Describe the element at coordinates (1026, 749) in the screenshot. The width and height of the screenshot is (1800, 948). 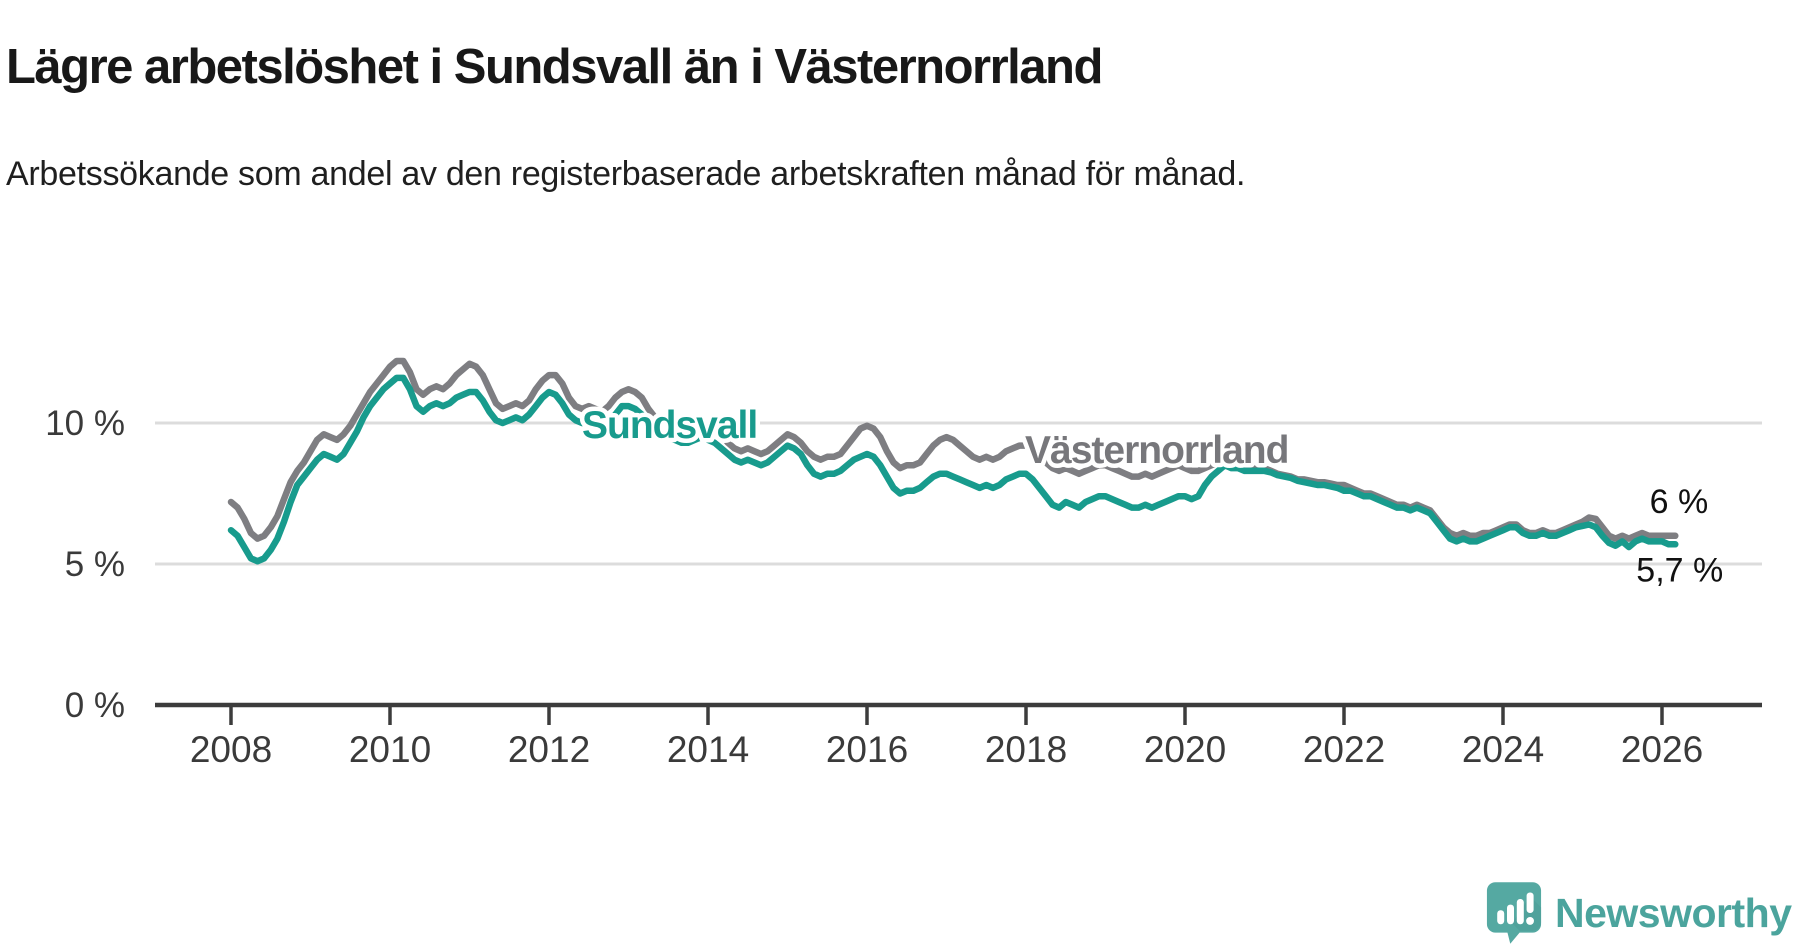
I see `x-axis-tick-label: 2018` at that location.